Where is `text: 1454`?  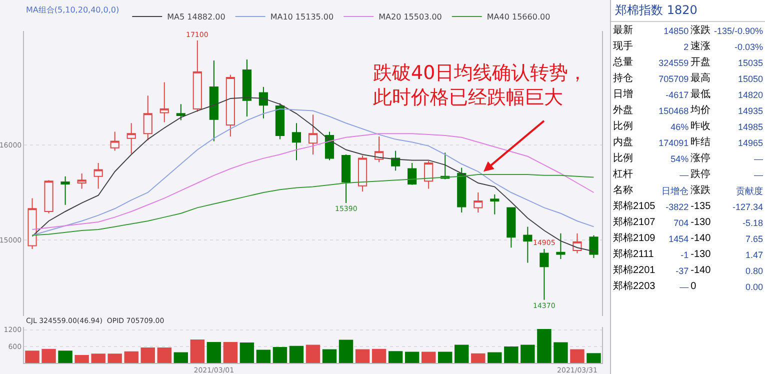
text: 1454 is located at coordinates (678, 239).